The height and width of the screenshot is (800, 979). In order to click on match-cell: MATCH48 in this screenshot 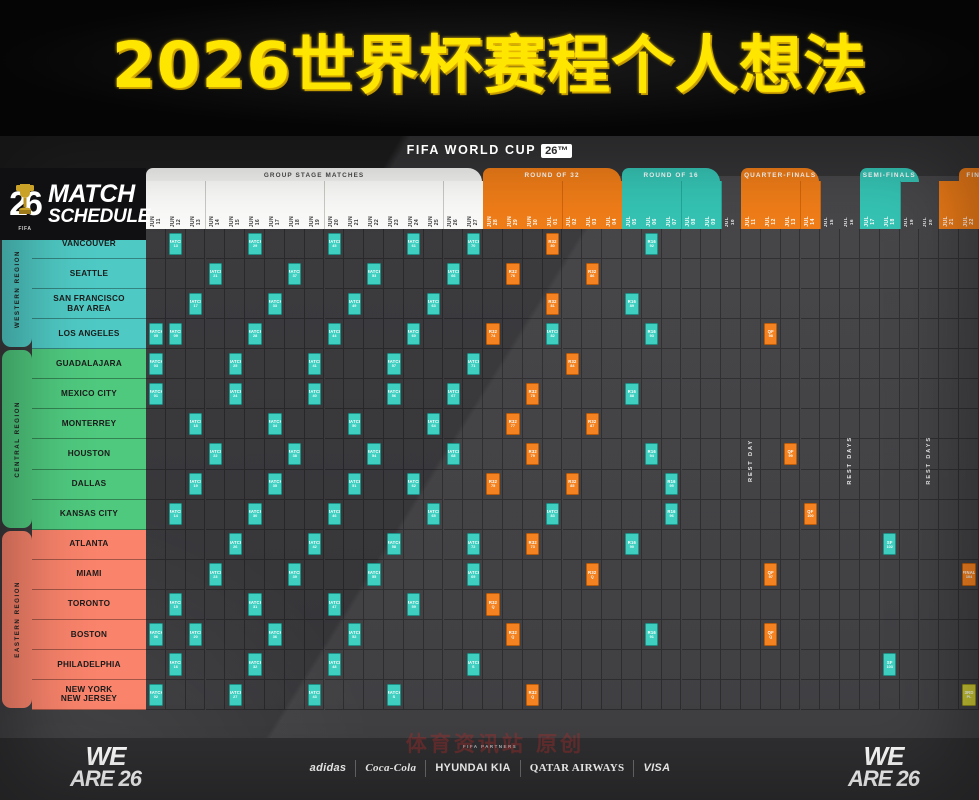, I will do `click(334, 664)`.